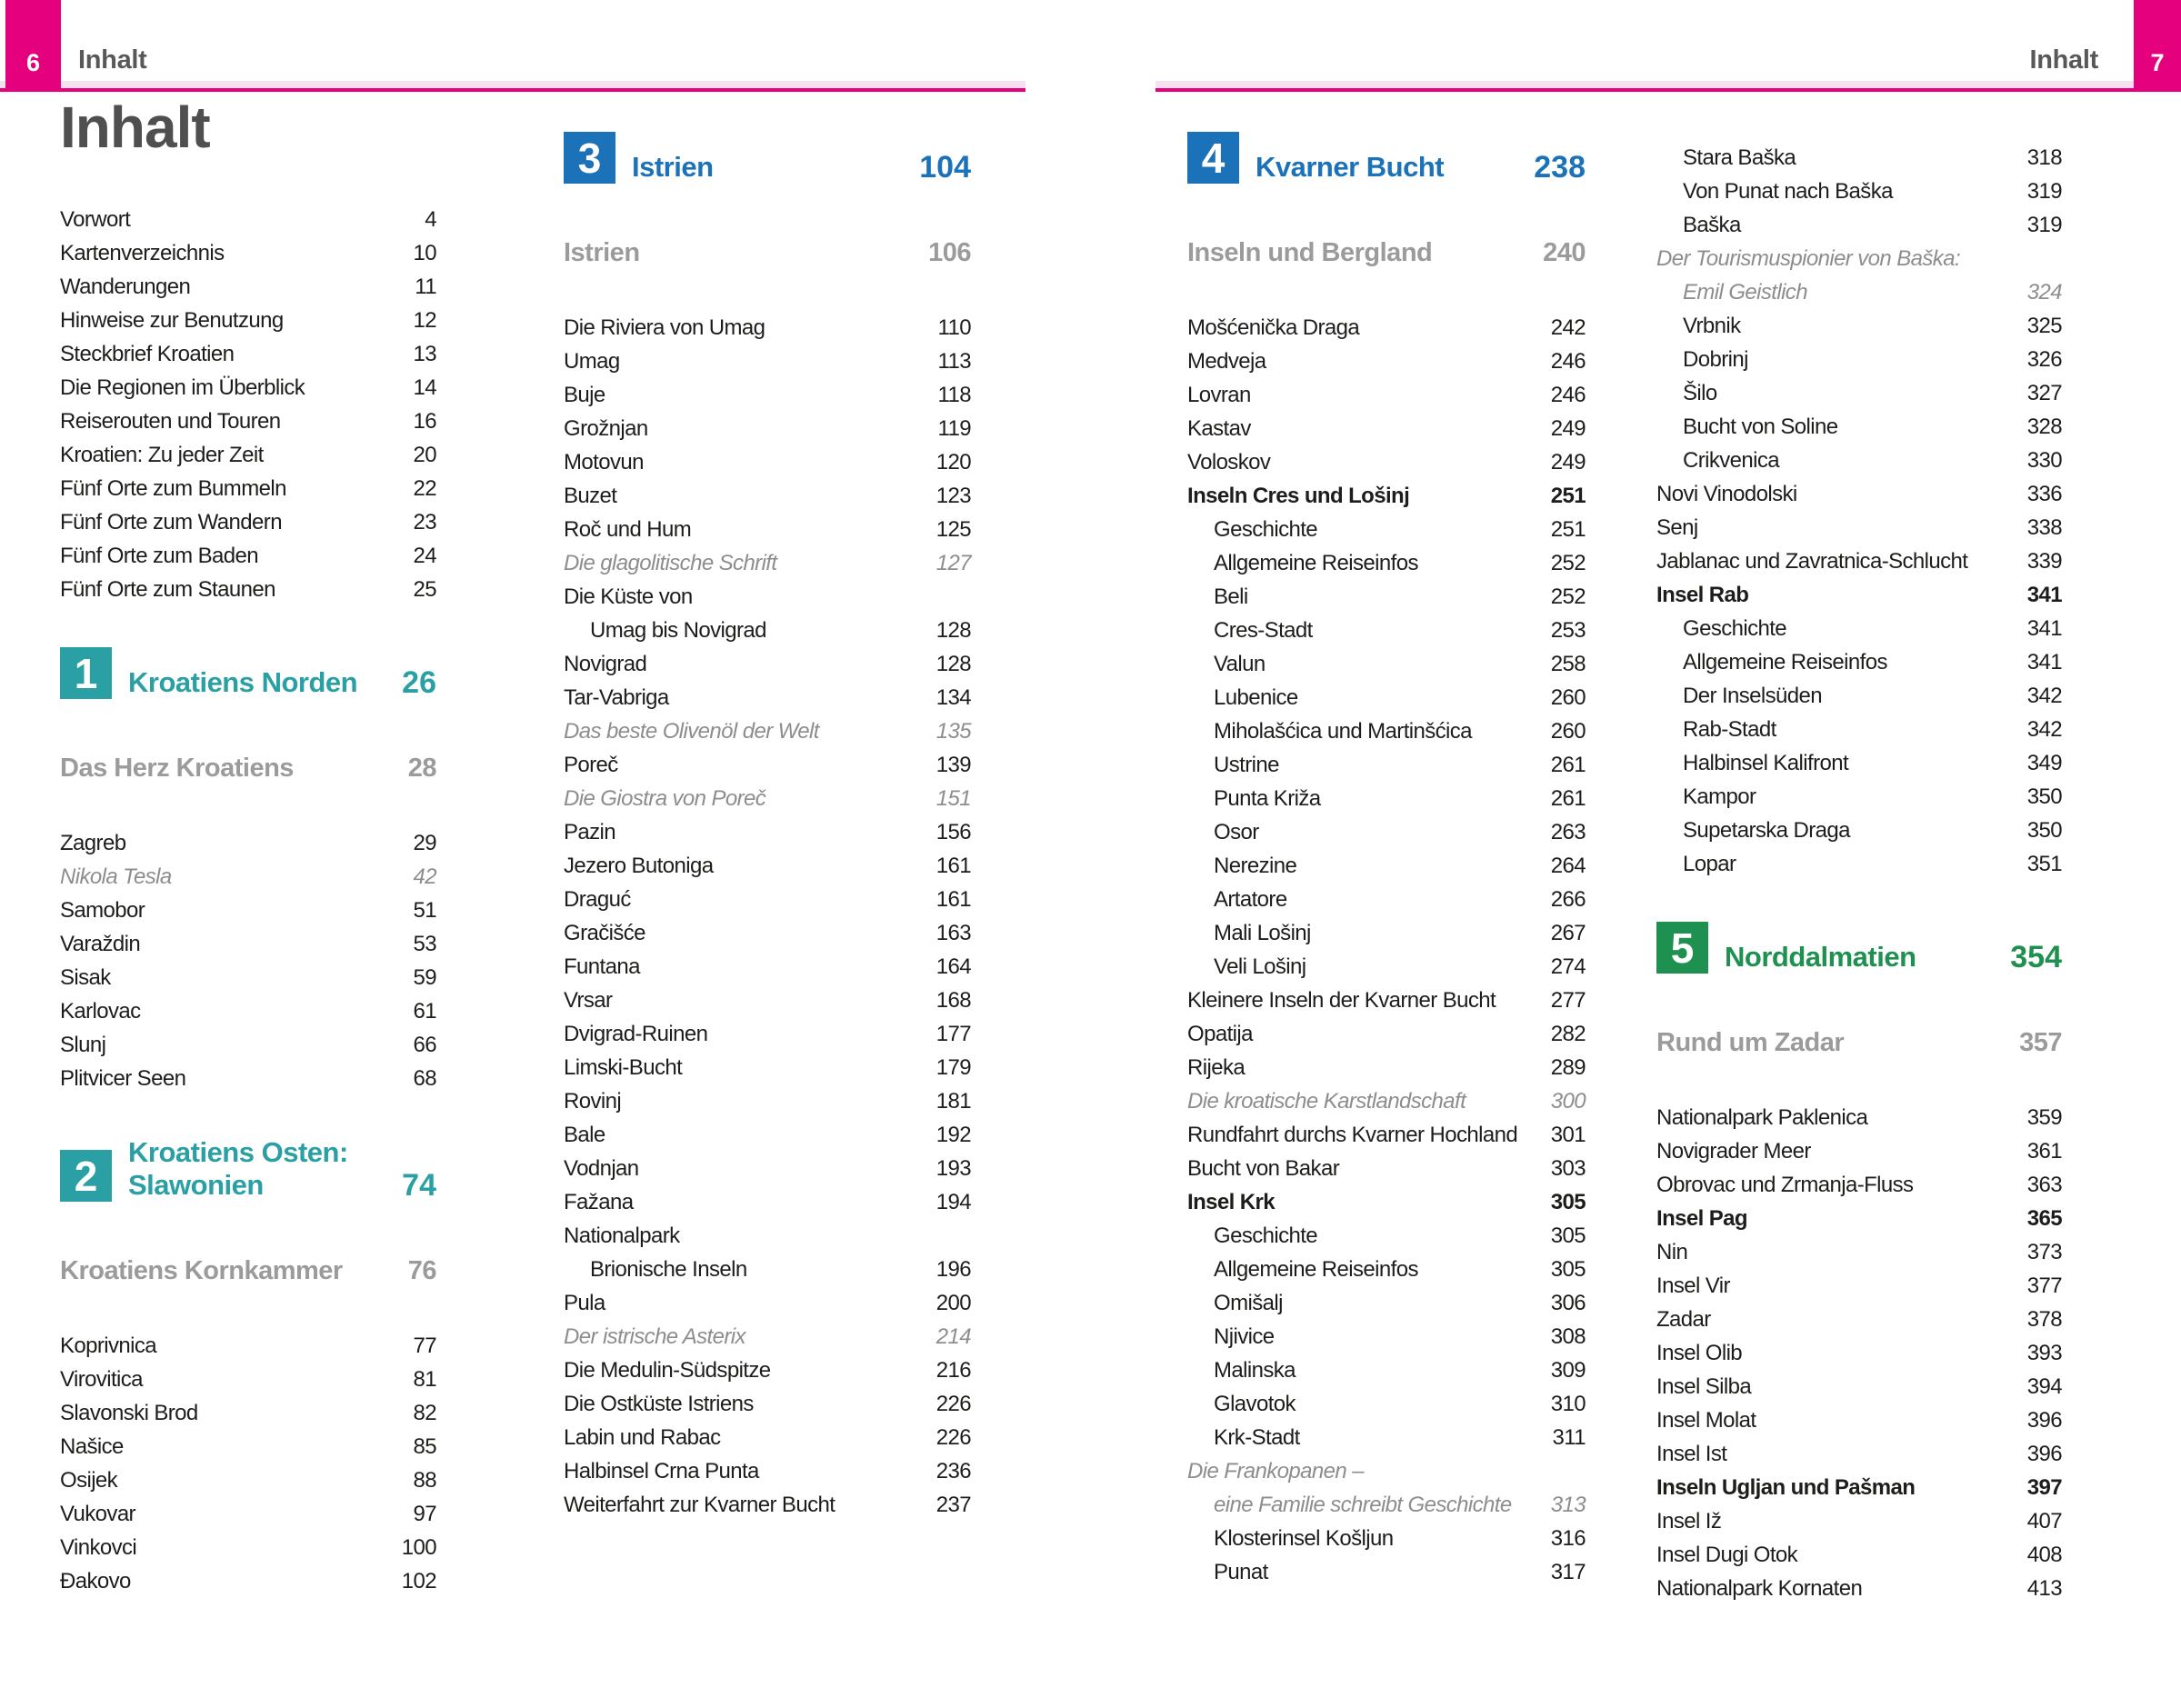  Describe the element at coordinates (177, 769) in the screenshot. I see `subheading-label: Das Herz Kroatiens` at that location.